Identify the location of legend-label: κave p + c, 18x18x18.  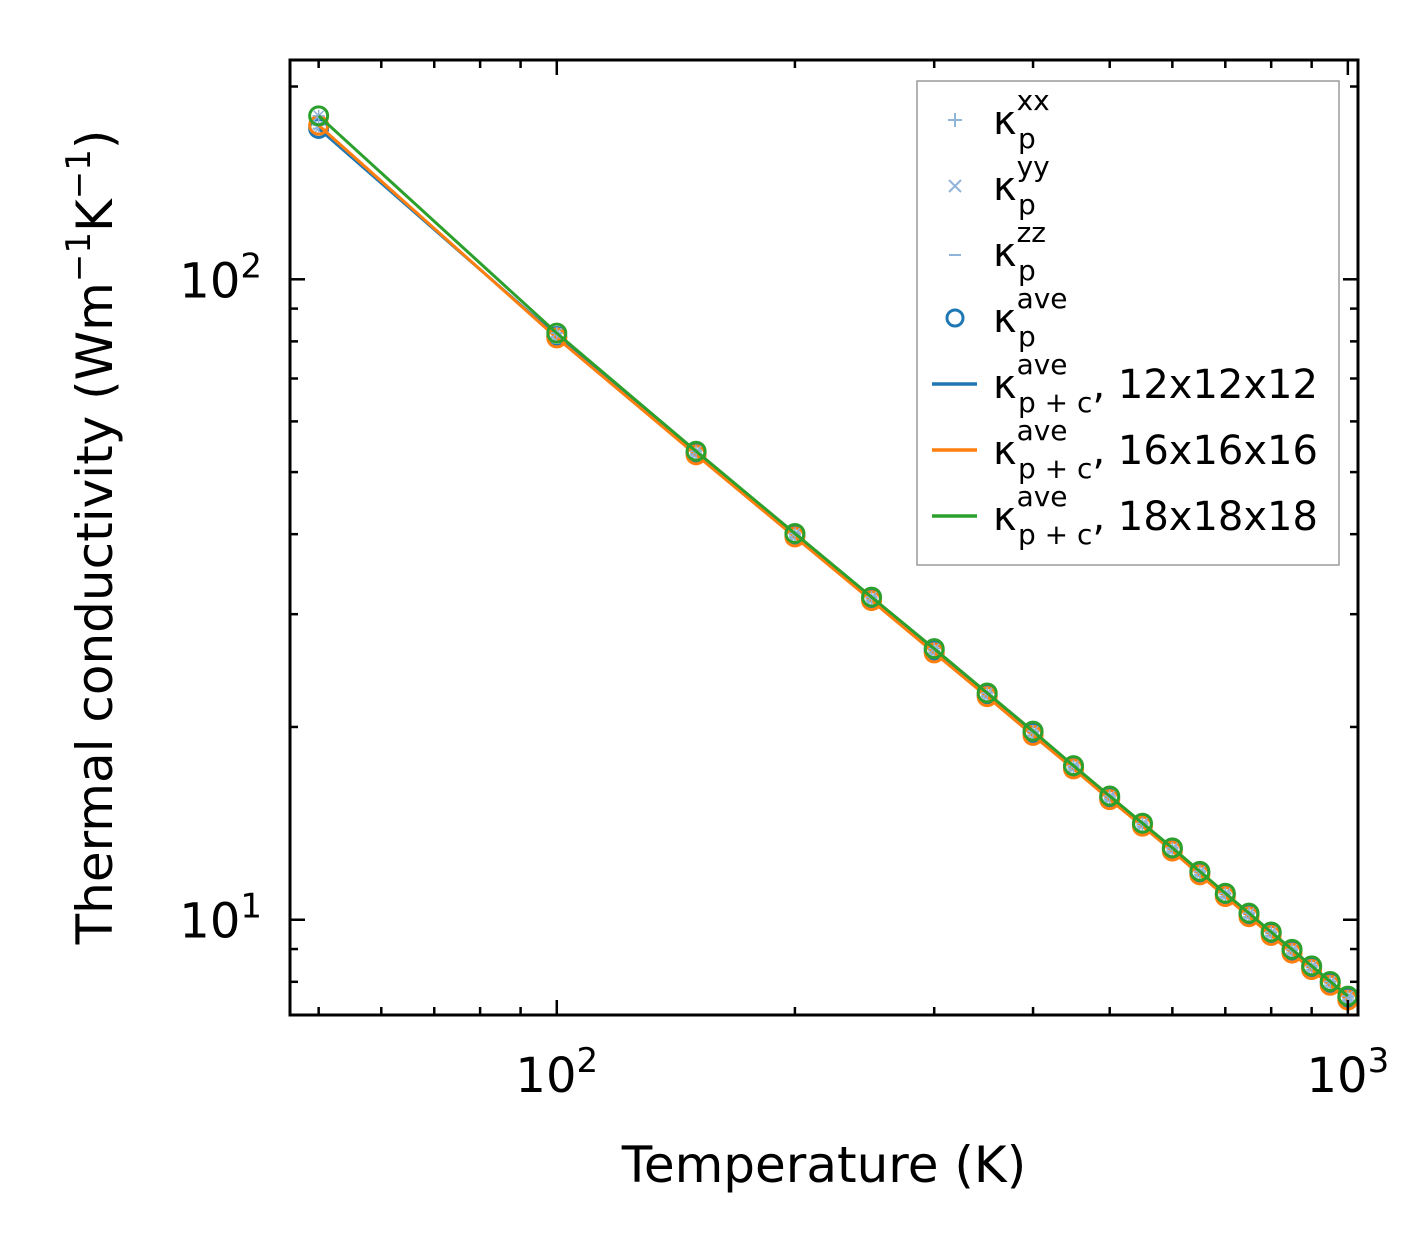
(1155, 515).